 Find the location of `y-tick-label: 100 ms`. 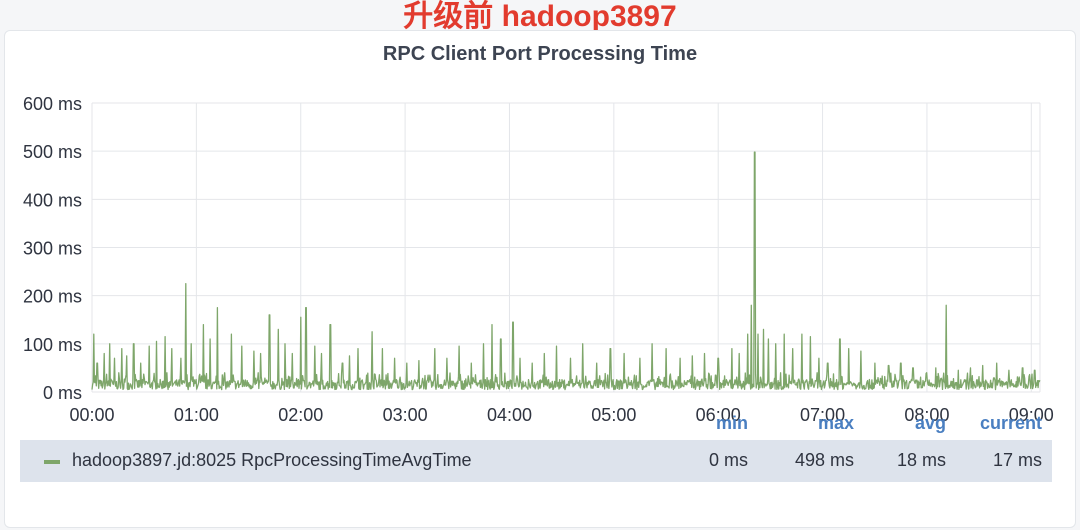

y-tick-label: 100 ms is located at coordinates (52, 345).